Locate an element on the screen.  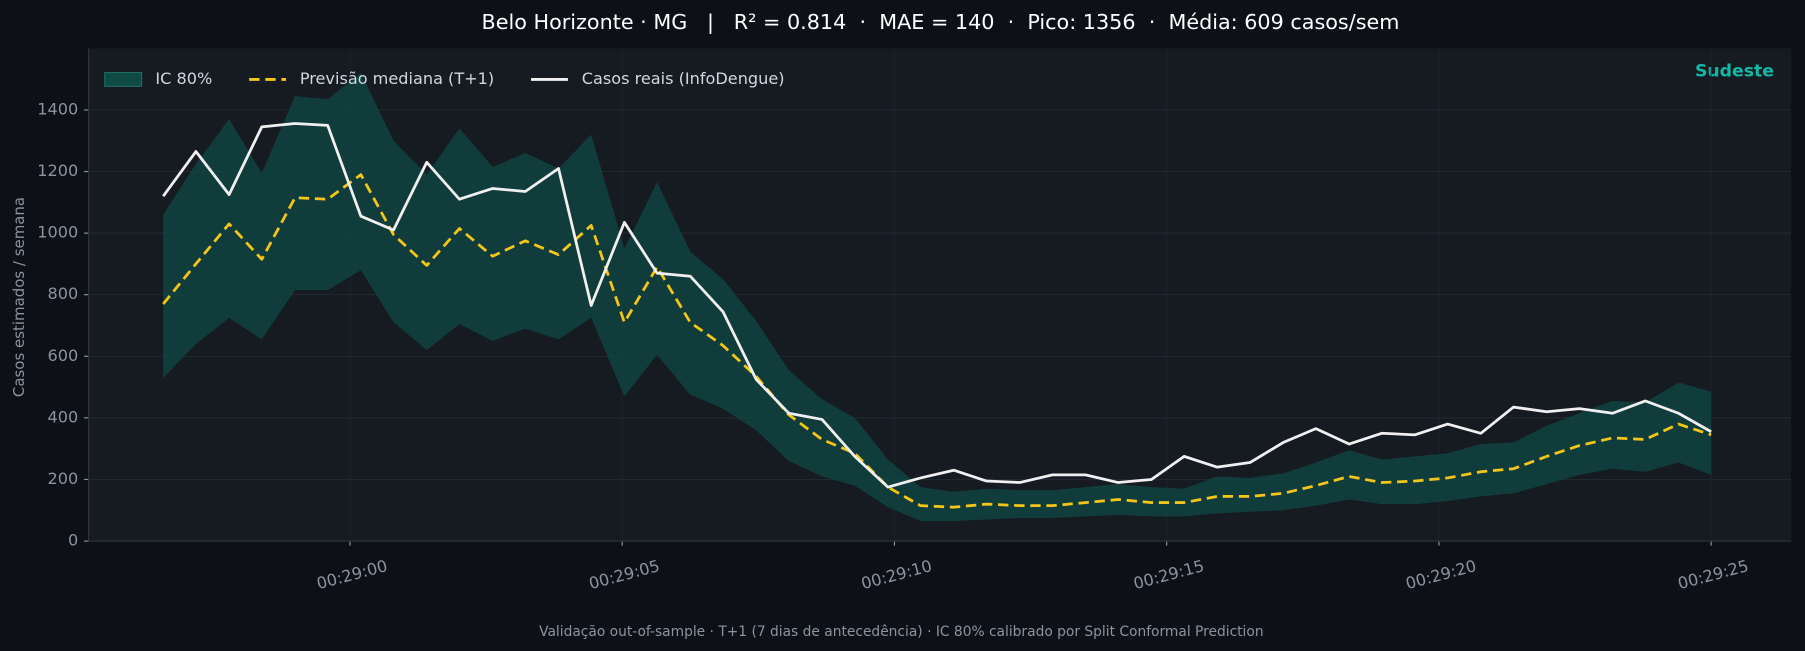
y-tick-label: 200 is located at coordinates (63, 478).